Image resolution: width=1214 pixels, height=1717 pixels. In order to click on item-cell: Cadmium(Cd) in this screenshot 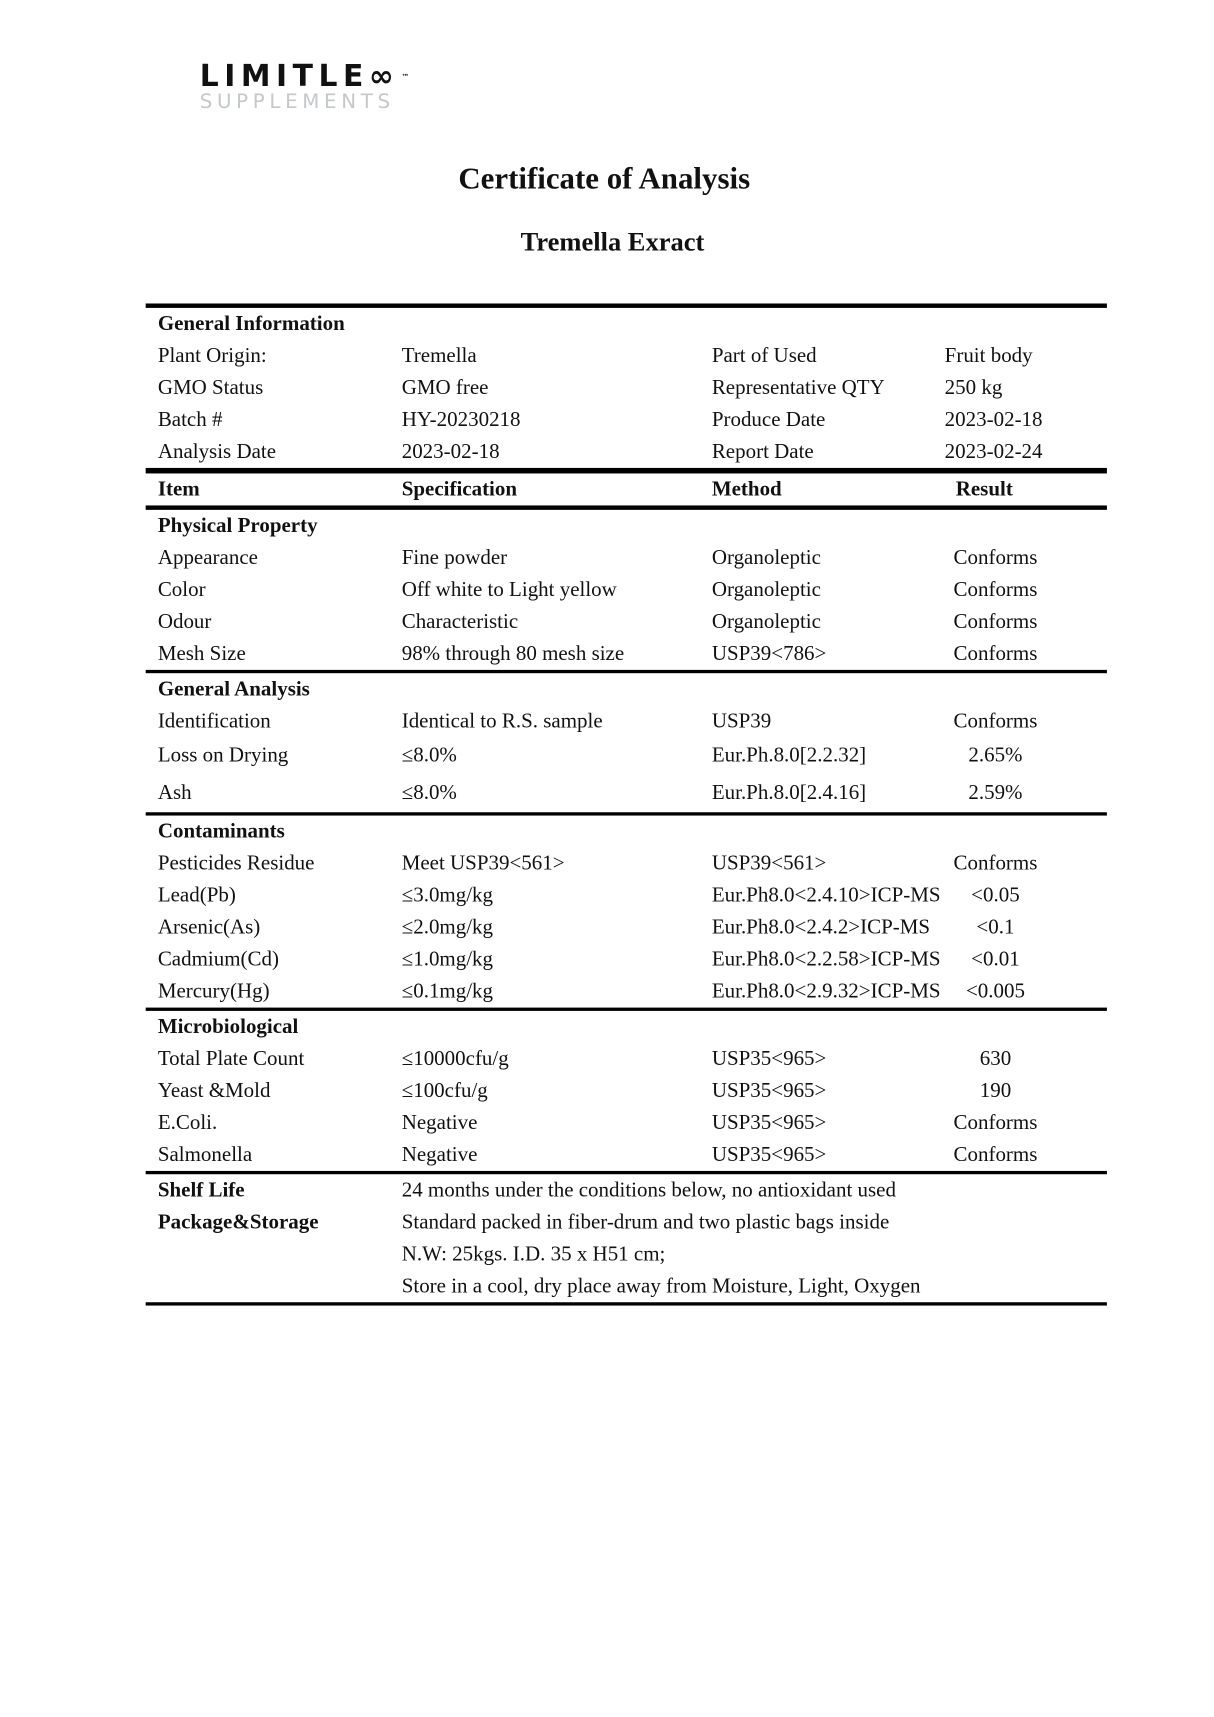, I will do `click(218, 959)`.